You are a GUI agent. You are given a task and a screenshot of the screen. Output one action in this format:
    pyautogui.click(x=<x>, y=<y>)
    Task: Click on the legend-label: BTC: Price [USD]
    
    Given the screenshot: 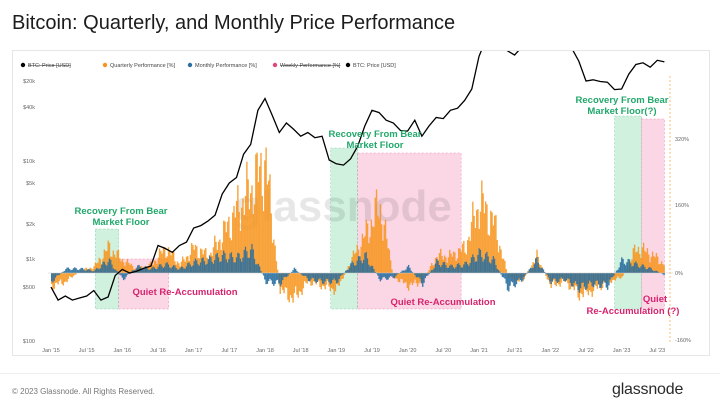 What is the action you would take?
    pyautogui.click(x=374, y=66)
    